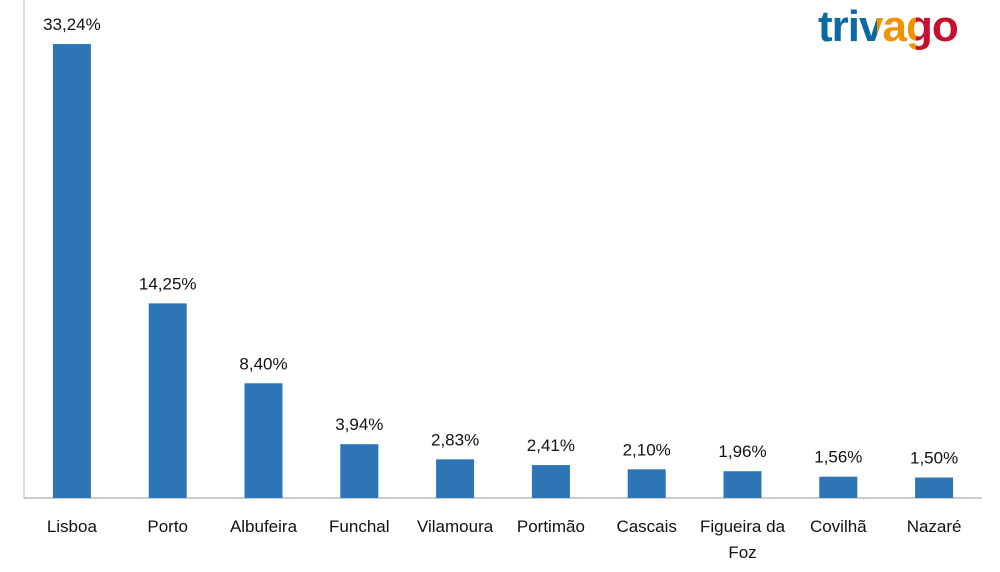 The height and width of the screenshot is (572, 1000). Describe the element at coordinates (934, 458) in the screenshot. I see `value-label: 1,50%` at that location.